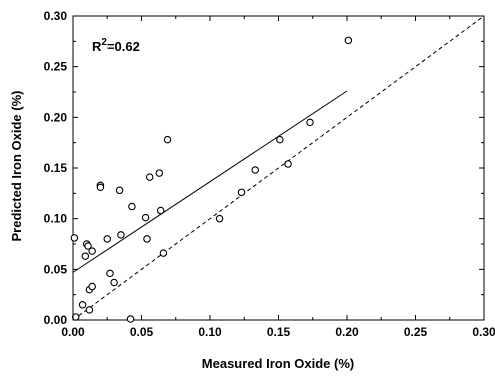 The image size is (495, 376). I want to click on x-tick-label: 0.25, so click(416, 332).